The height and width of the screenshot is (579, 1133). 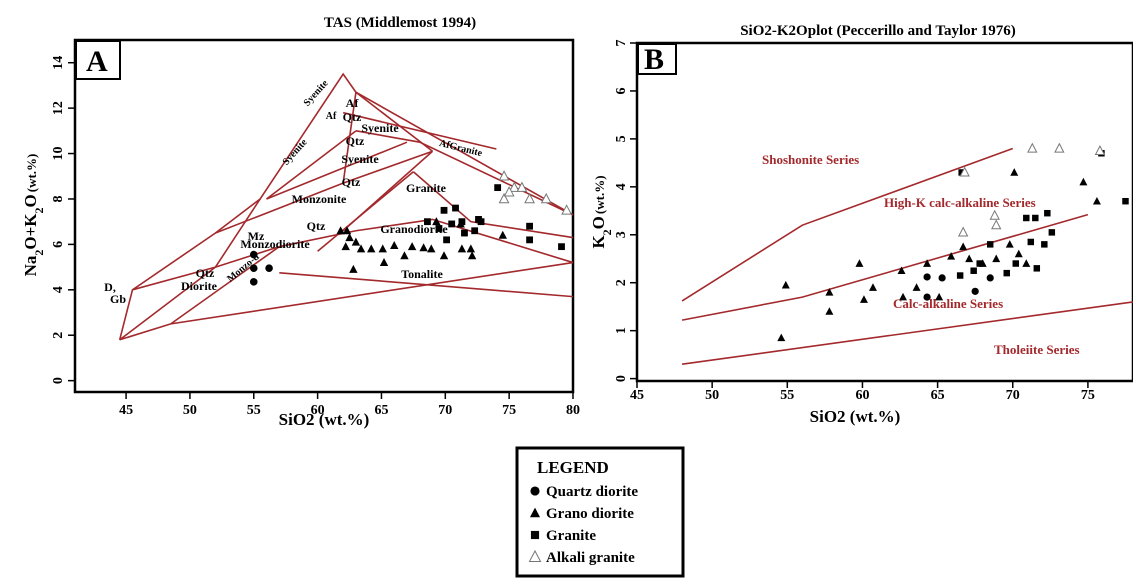 I want to click on k2o-y-tick-label: 6, so click(x=621, y=90).